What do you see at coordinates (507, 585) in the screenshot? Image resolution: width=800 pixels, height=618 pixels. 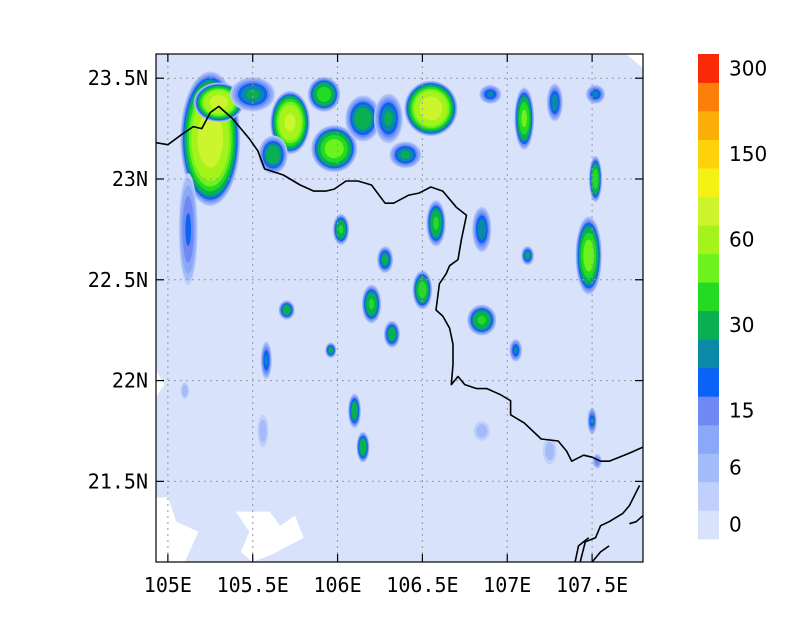 I see `x-tick-label: 107E` at bounding box center [507, 585].